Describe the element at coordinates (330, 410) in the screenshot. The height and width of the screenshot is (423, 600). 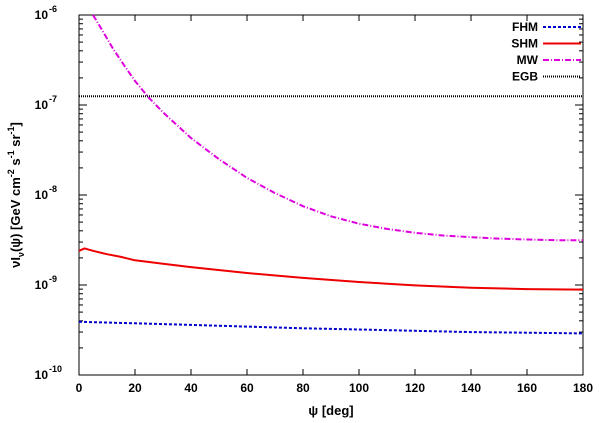
I see `x-axis-label: ψ [deg]` at that location.